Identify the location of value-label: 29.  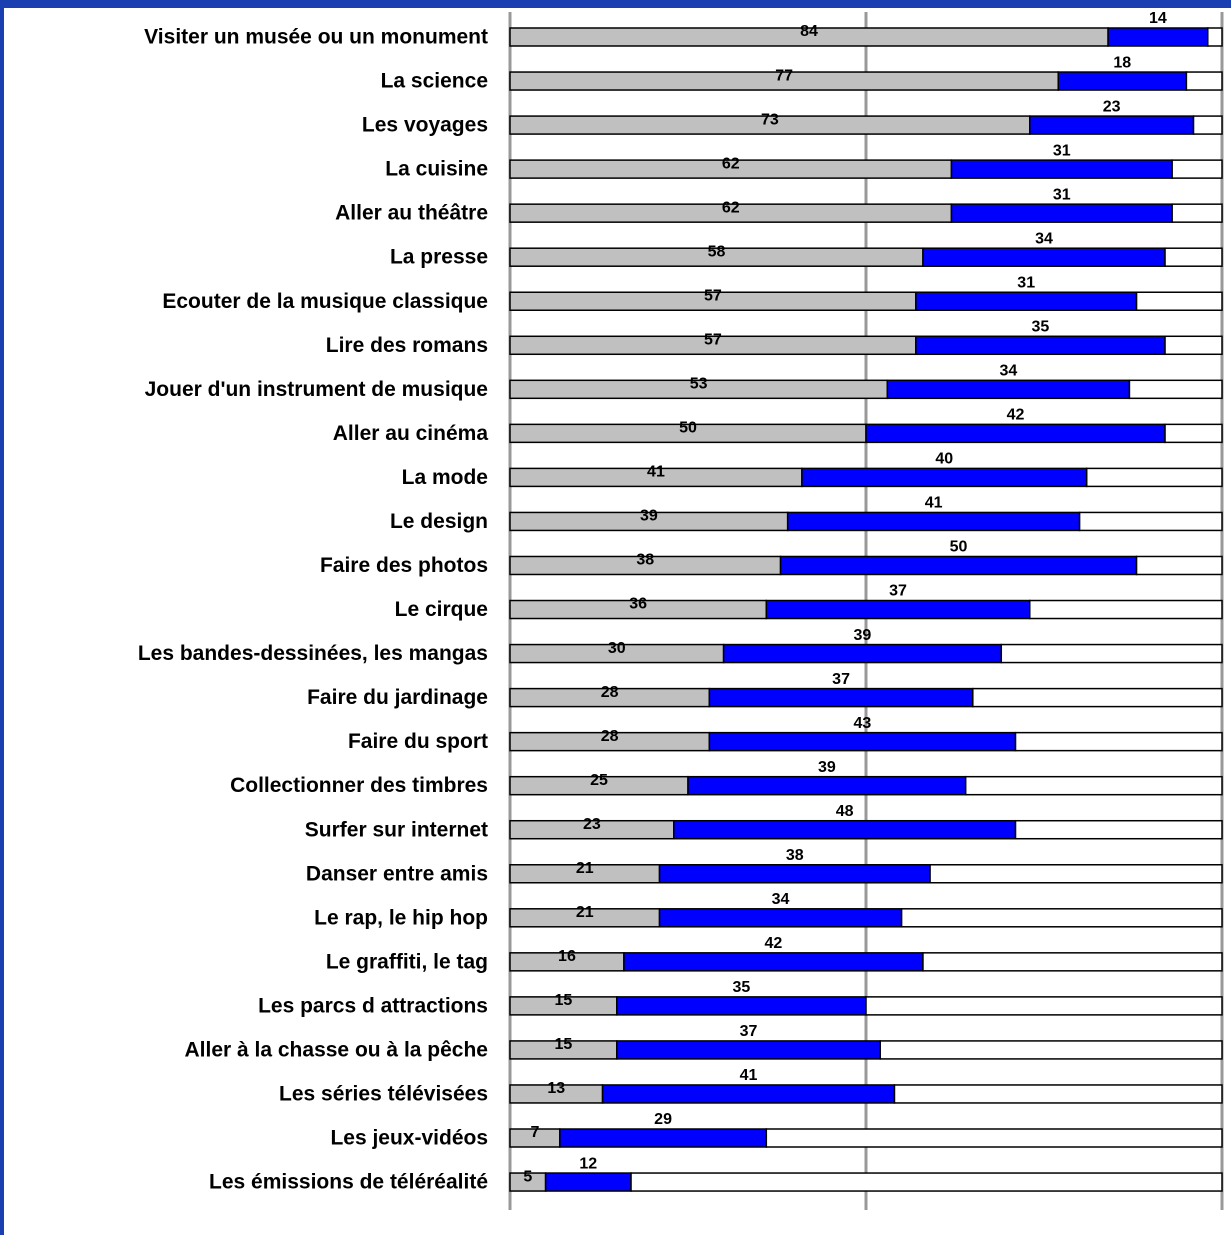
(663, 1119).